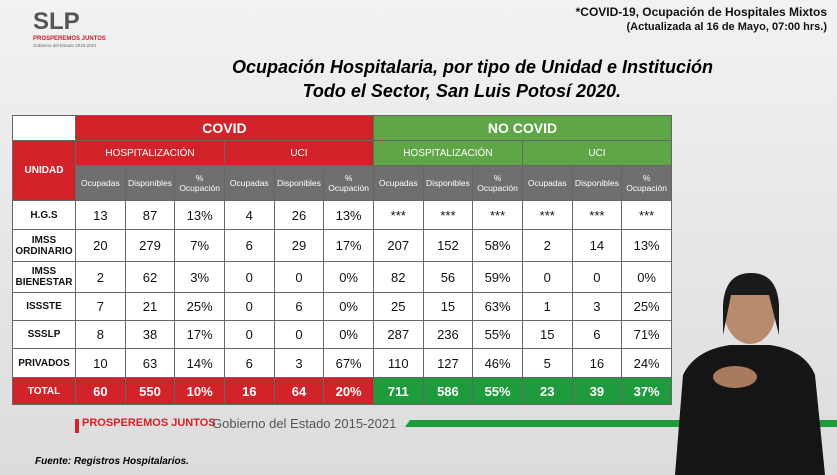 The width and height of the screenshot is (837, 475). Describe the element at coordinates (100, 391) in the screenshot. I see `cell: 60` at that location.